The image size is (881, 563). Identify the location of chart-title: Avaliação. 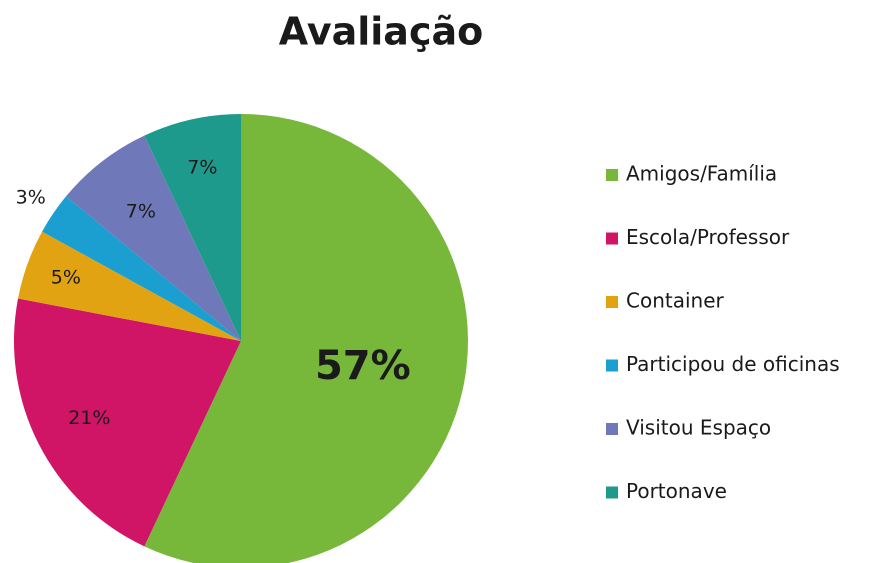
(381, 32).